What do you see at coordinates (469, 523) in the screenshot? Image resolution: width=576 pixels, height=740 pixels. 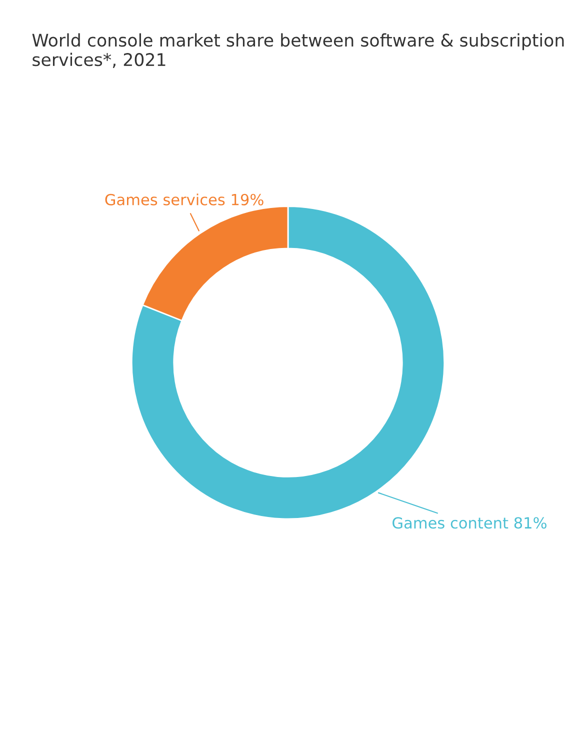 I see `slice-label: Games content 81%` at bounding box center [469, 523].